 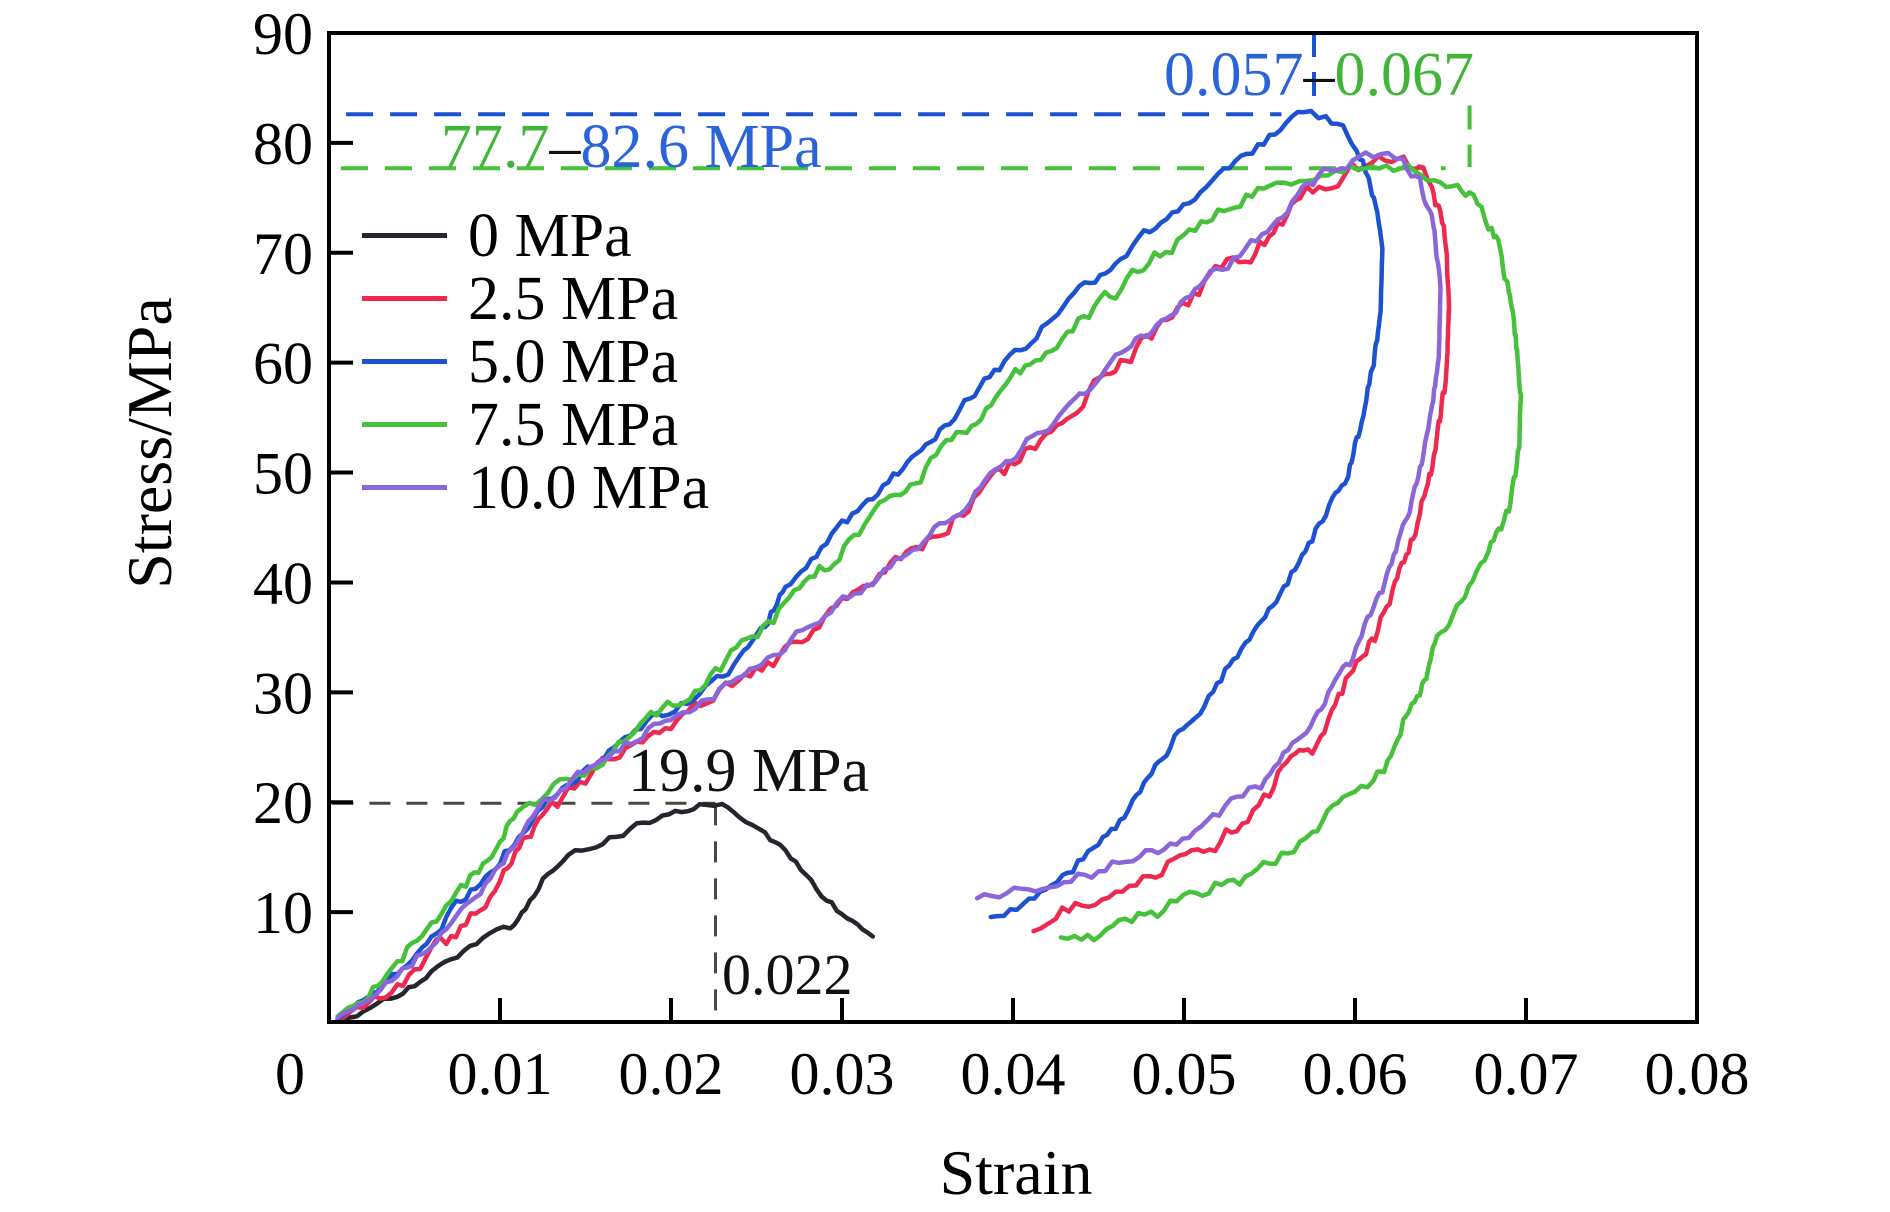 What do you see at coordinates (283, 913) in the screenshot?
I see `y-tick-label: 10` at bounding box center [283, 913].